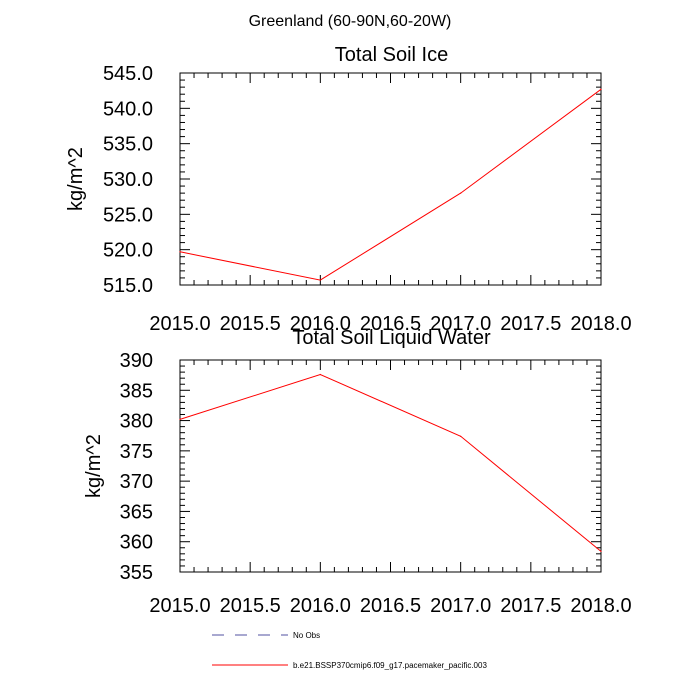  Describe the element at coordinates (136, 482) in the screenshot. I see `y-tick-label: 370` at that location.